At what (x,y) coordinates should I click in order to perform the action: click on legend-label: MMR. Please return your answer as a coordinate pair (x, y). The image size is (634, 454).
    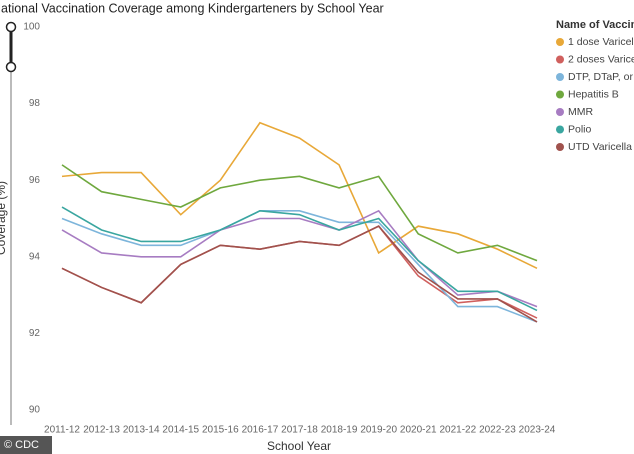
    Looking at the image, I should click on (580, 112).